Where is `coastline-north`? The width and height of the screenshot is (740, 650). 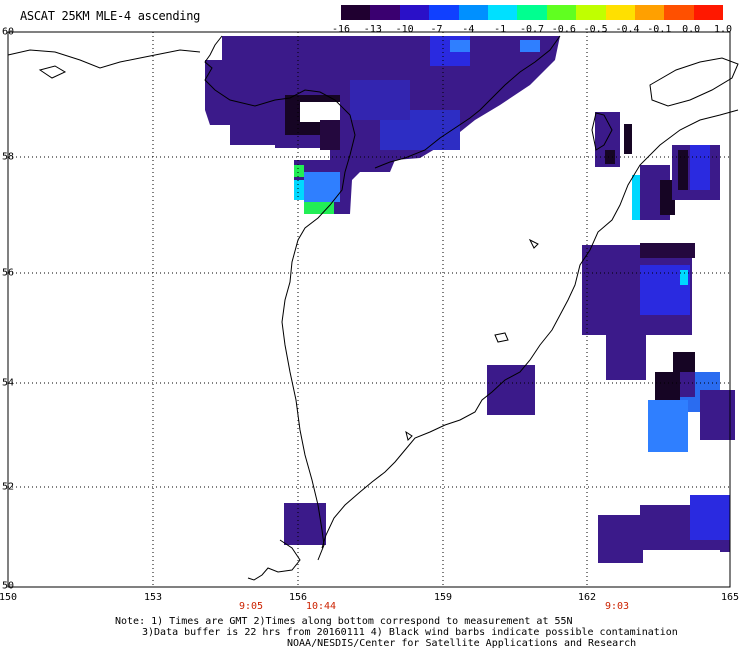
coastline-north is located at coordinates (104, 59).